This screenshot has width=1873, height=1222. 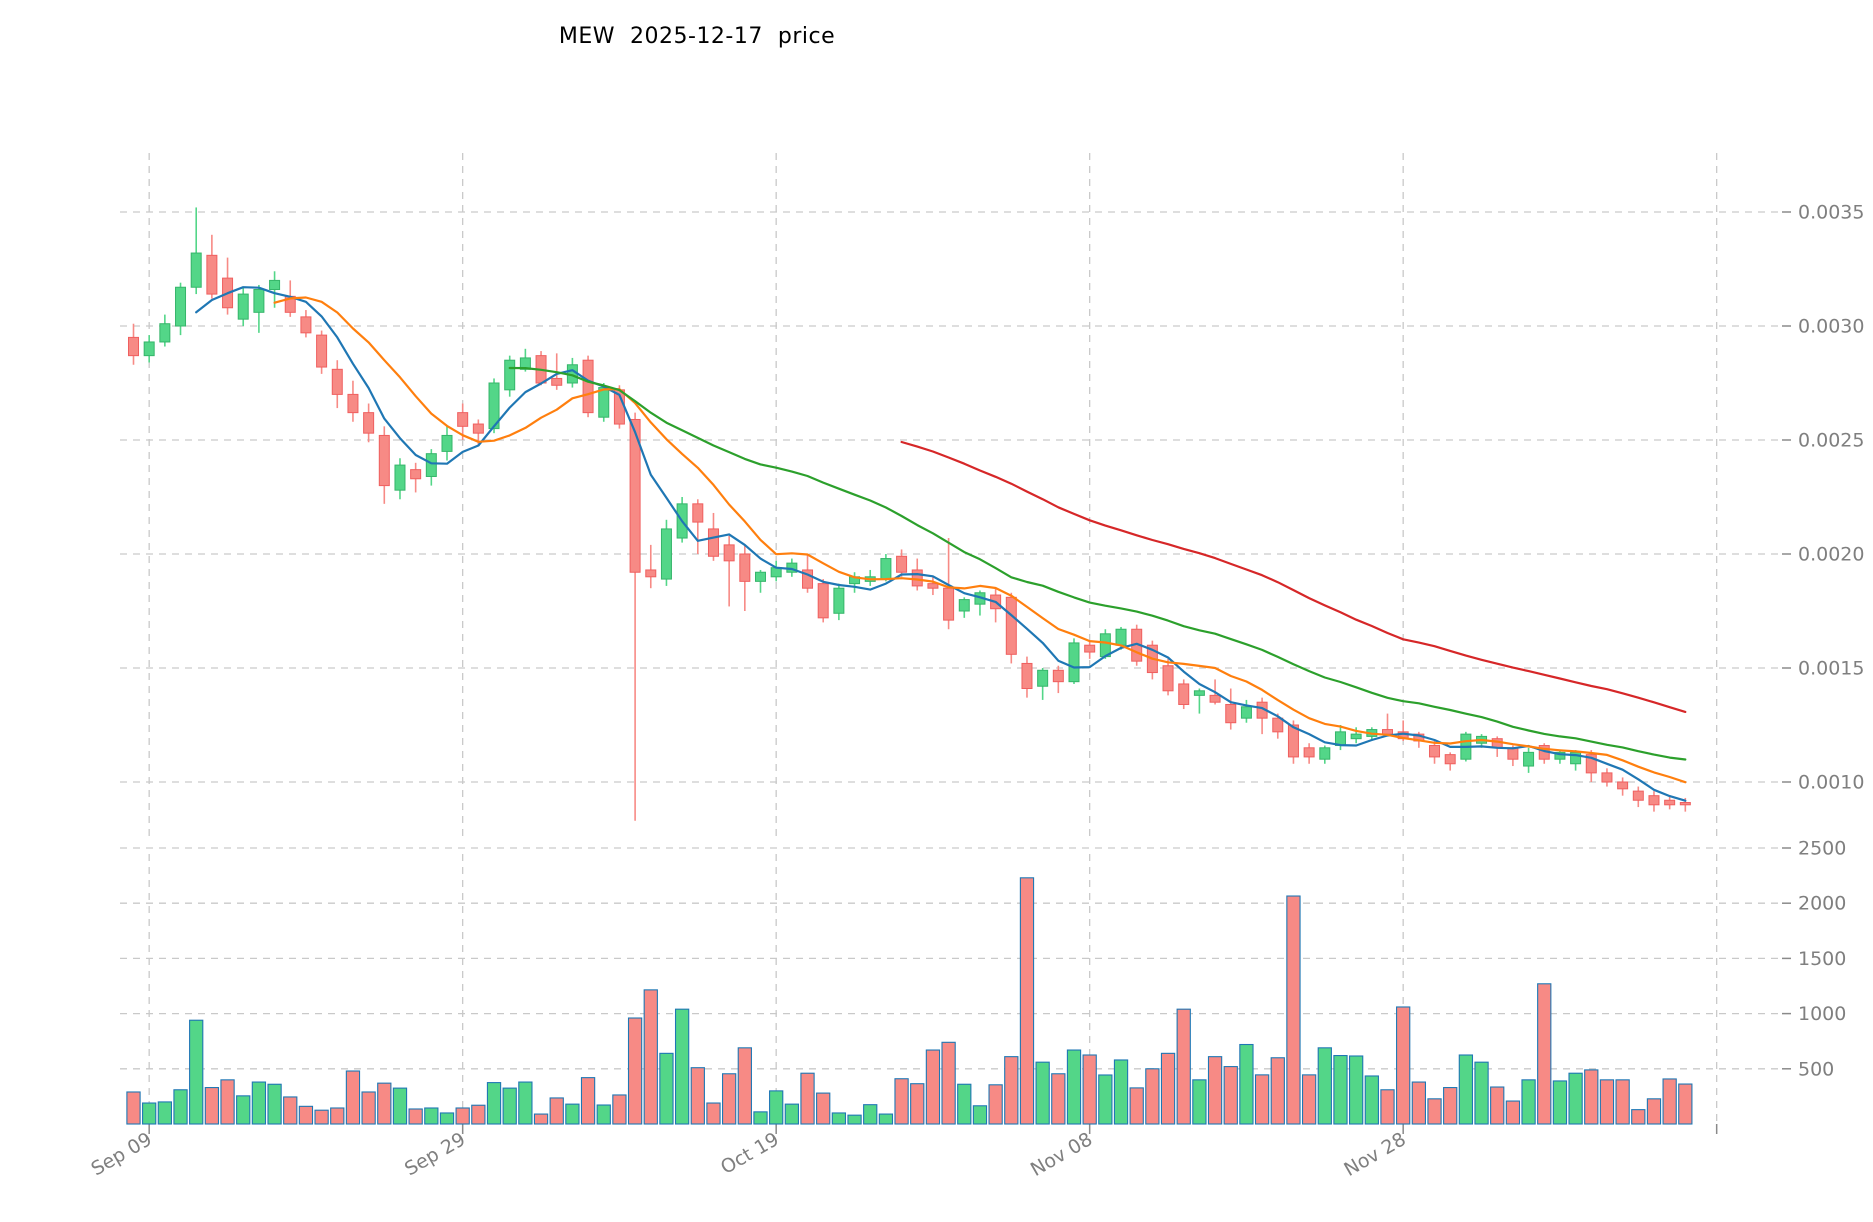 What do you see at coordinates (1061, 1154) in the screenshot?
I see `x-tick-label: Nov 08` at bounding box center [1061, 1154].